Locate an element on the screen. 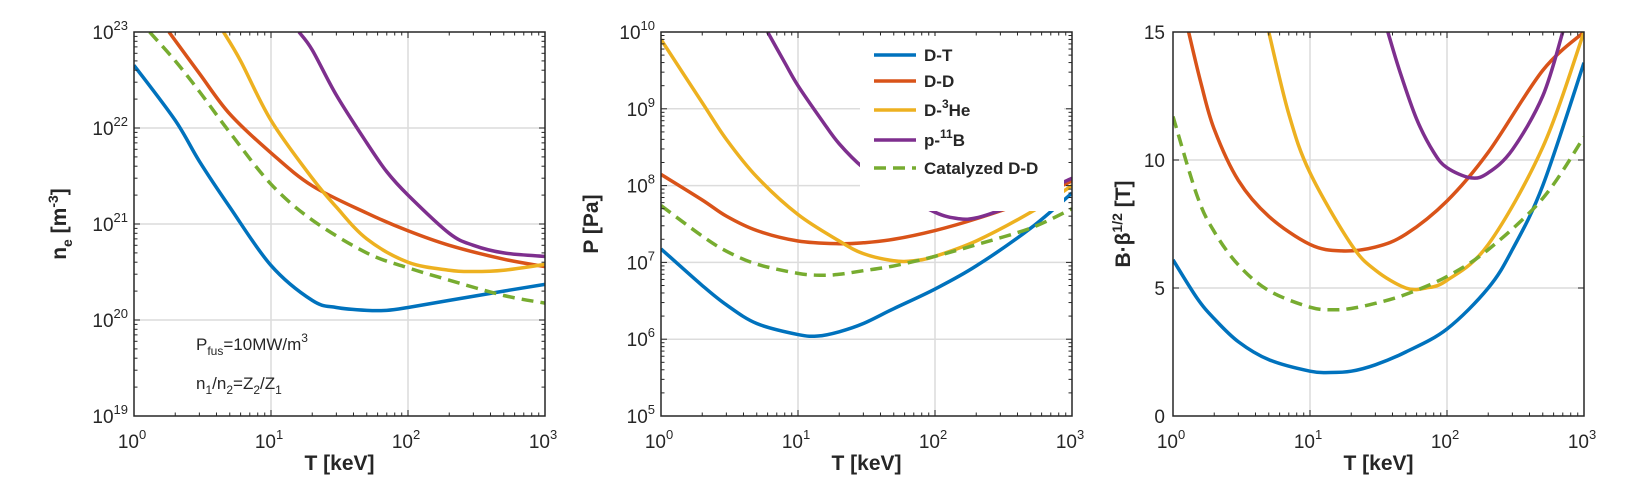  xlabel-panel-1: T [keV] is located at coordinates (339, 463).